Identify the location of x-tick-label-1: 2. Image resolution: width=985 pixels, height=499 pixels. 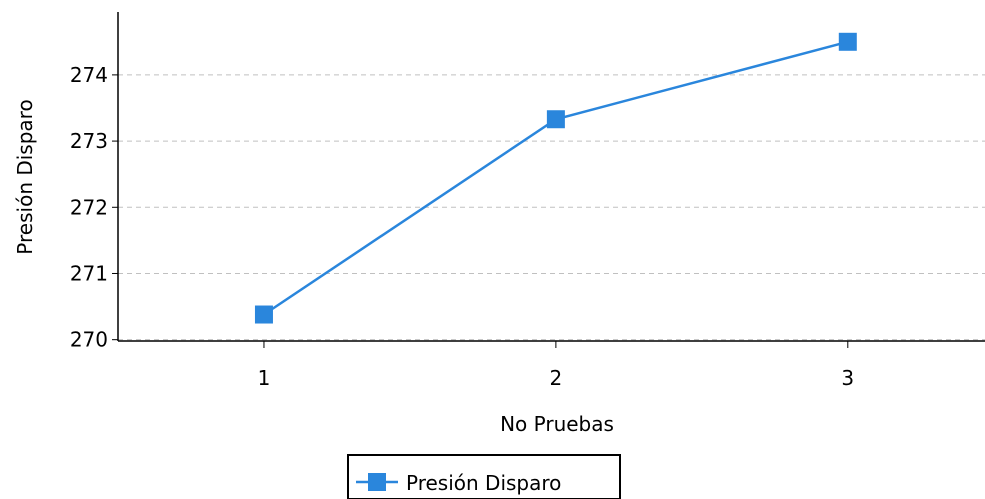
(556, 378).